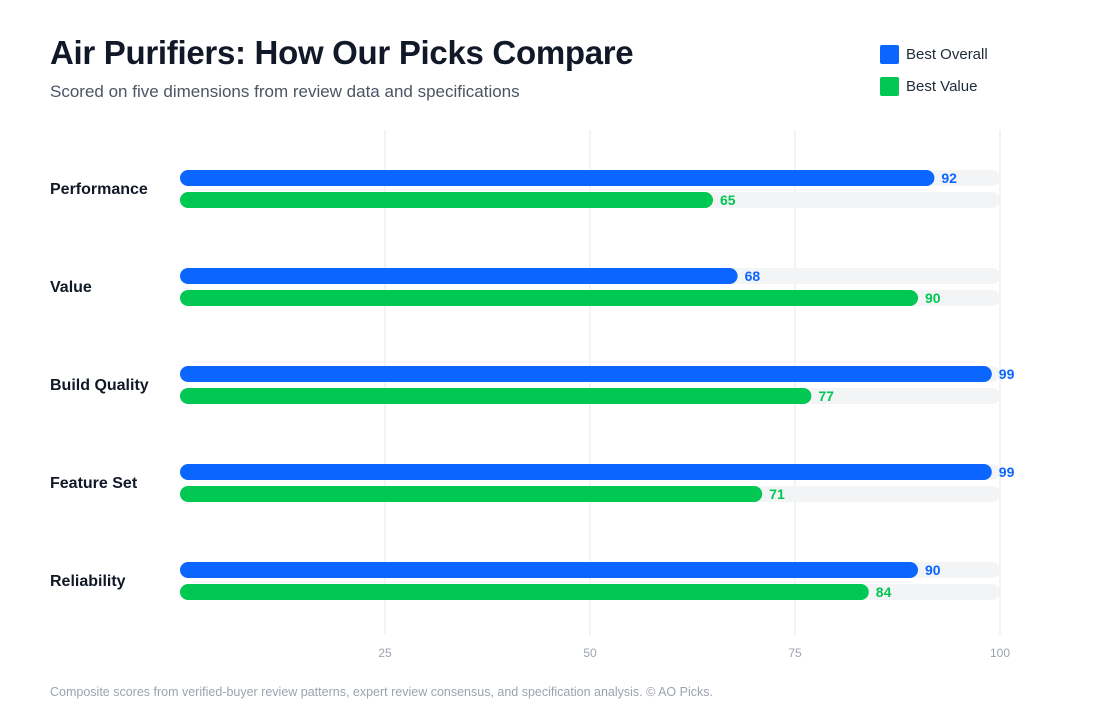 The height and width of the screenshot is (720, 1100). Describe the element at coordinates (549, 298) in the screenshot. I see `bar-best-value-value` at that location.